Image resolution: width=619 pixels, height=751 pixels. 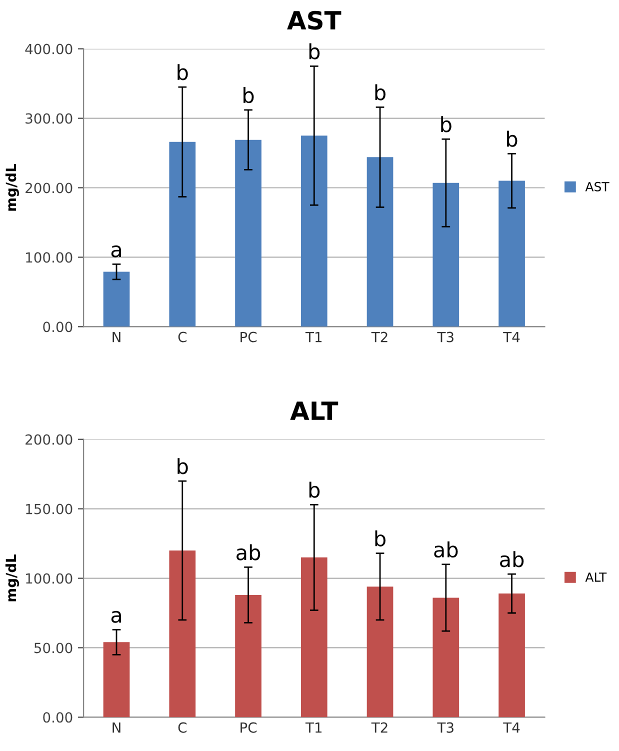 What do you see at coordinates (314, 411) in the screenshot?
I see `chart-title: ALT` at bounding box center [314, 411].